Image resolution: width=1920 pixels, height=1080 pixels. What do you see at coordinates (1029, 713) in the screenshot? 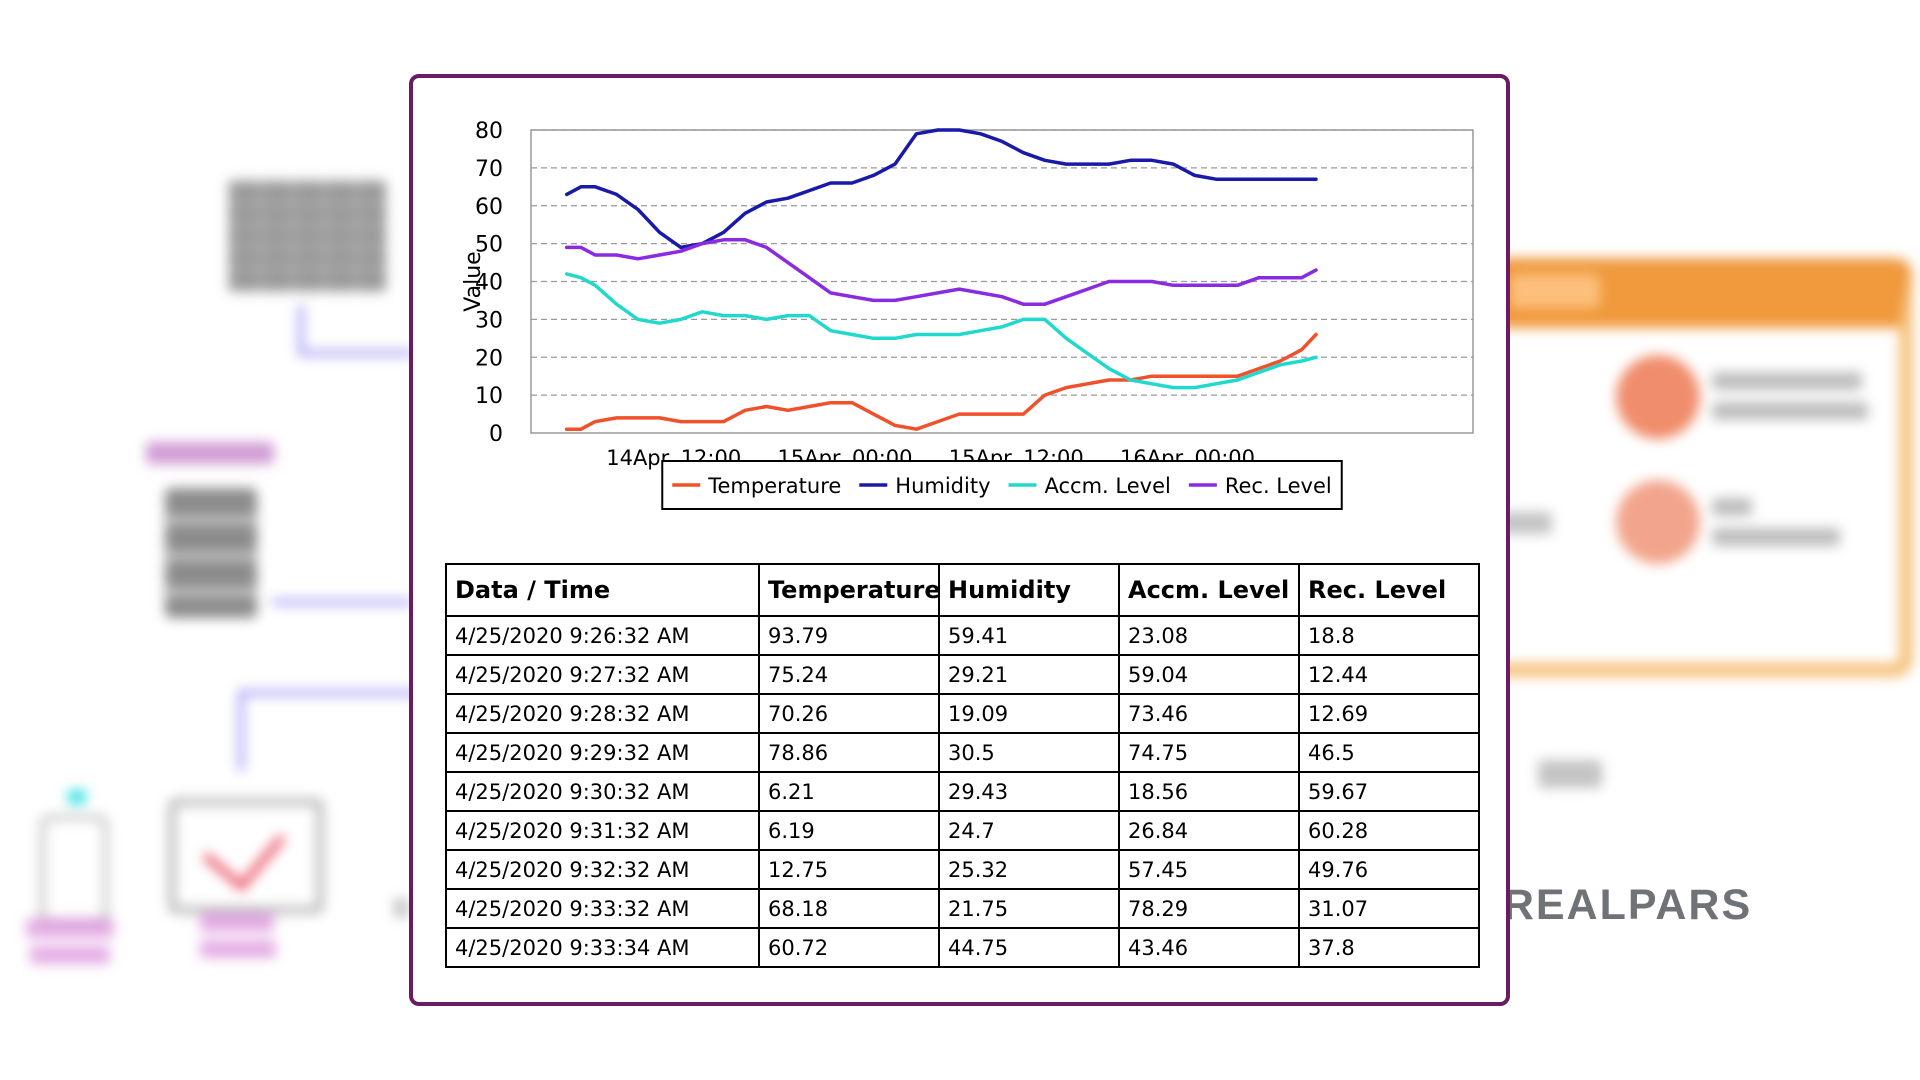
I see `table-cell: 19.09` at bounding box center [1029, 713].